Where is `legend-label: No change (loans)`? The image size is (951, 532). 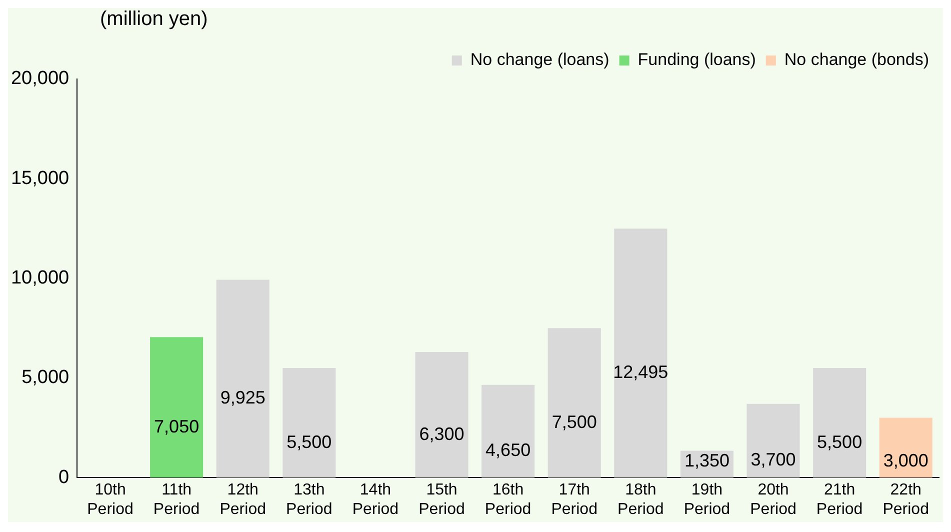
legend-label: No change (loans) is located at coordinates (540, 60).